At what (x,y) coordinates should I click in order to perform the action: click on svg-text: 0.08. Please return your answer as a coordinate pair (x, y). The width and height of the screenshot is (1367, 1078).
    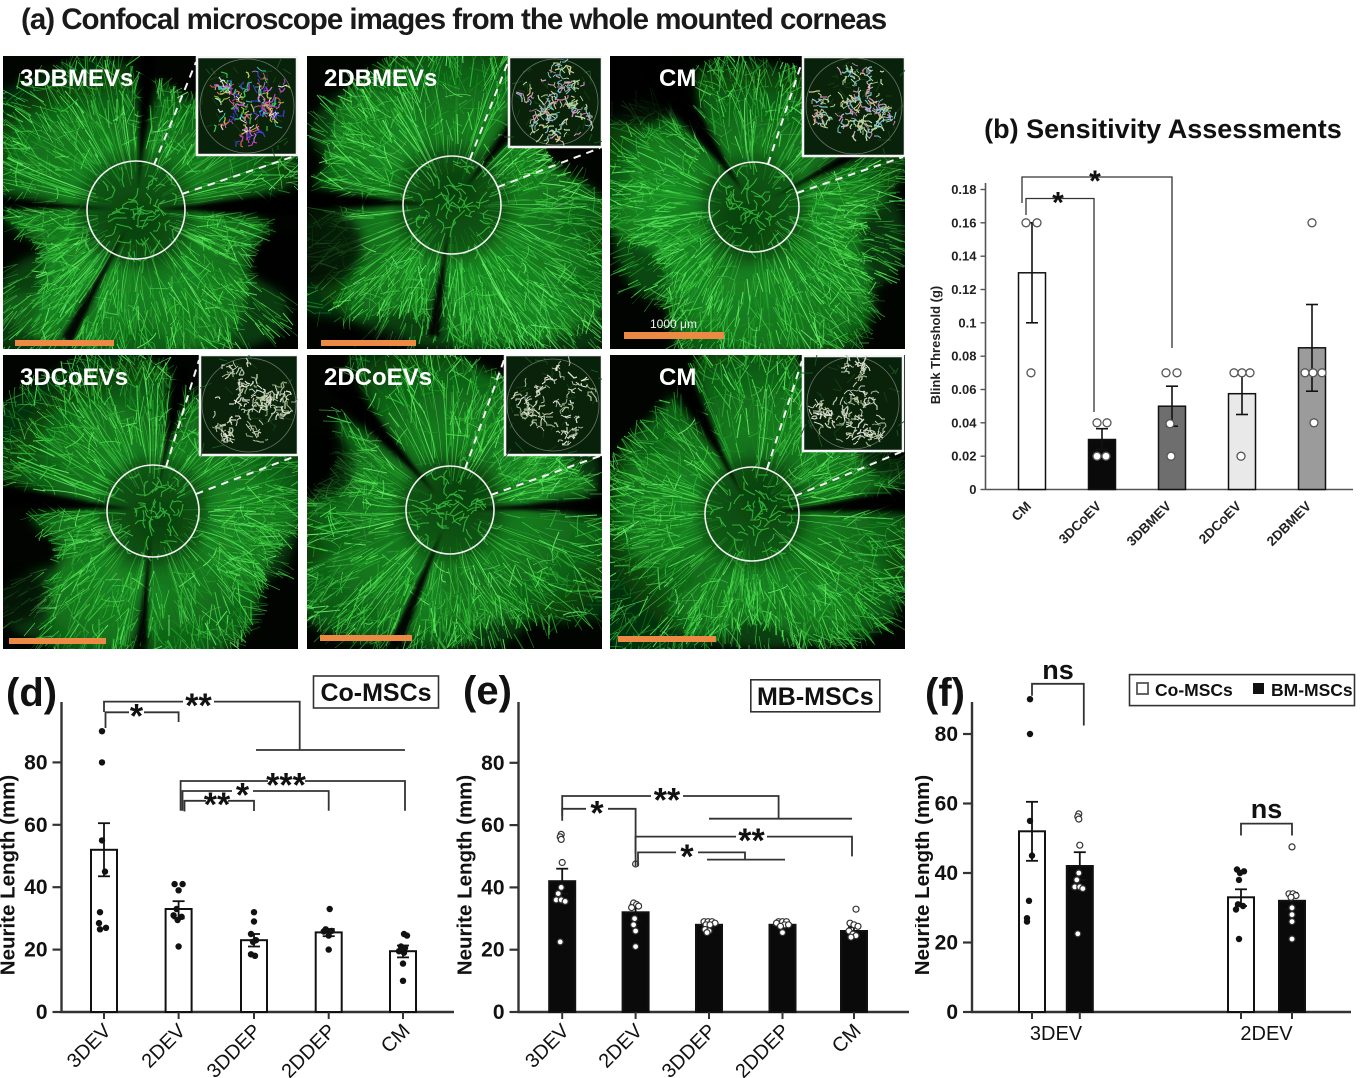
    Looking at the image, I should click on (963, 356).